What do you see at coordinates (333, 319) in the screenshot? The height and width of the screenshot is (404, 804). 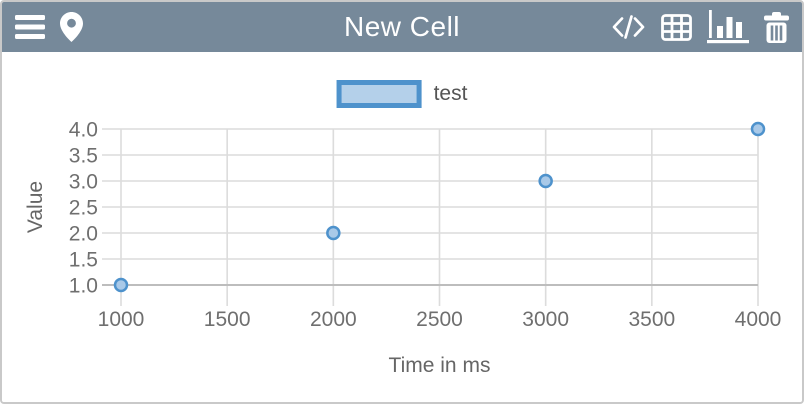 I see `x-tick-label: 2000` at bounding box center [333, 319].